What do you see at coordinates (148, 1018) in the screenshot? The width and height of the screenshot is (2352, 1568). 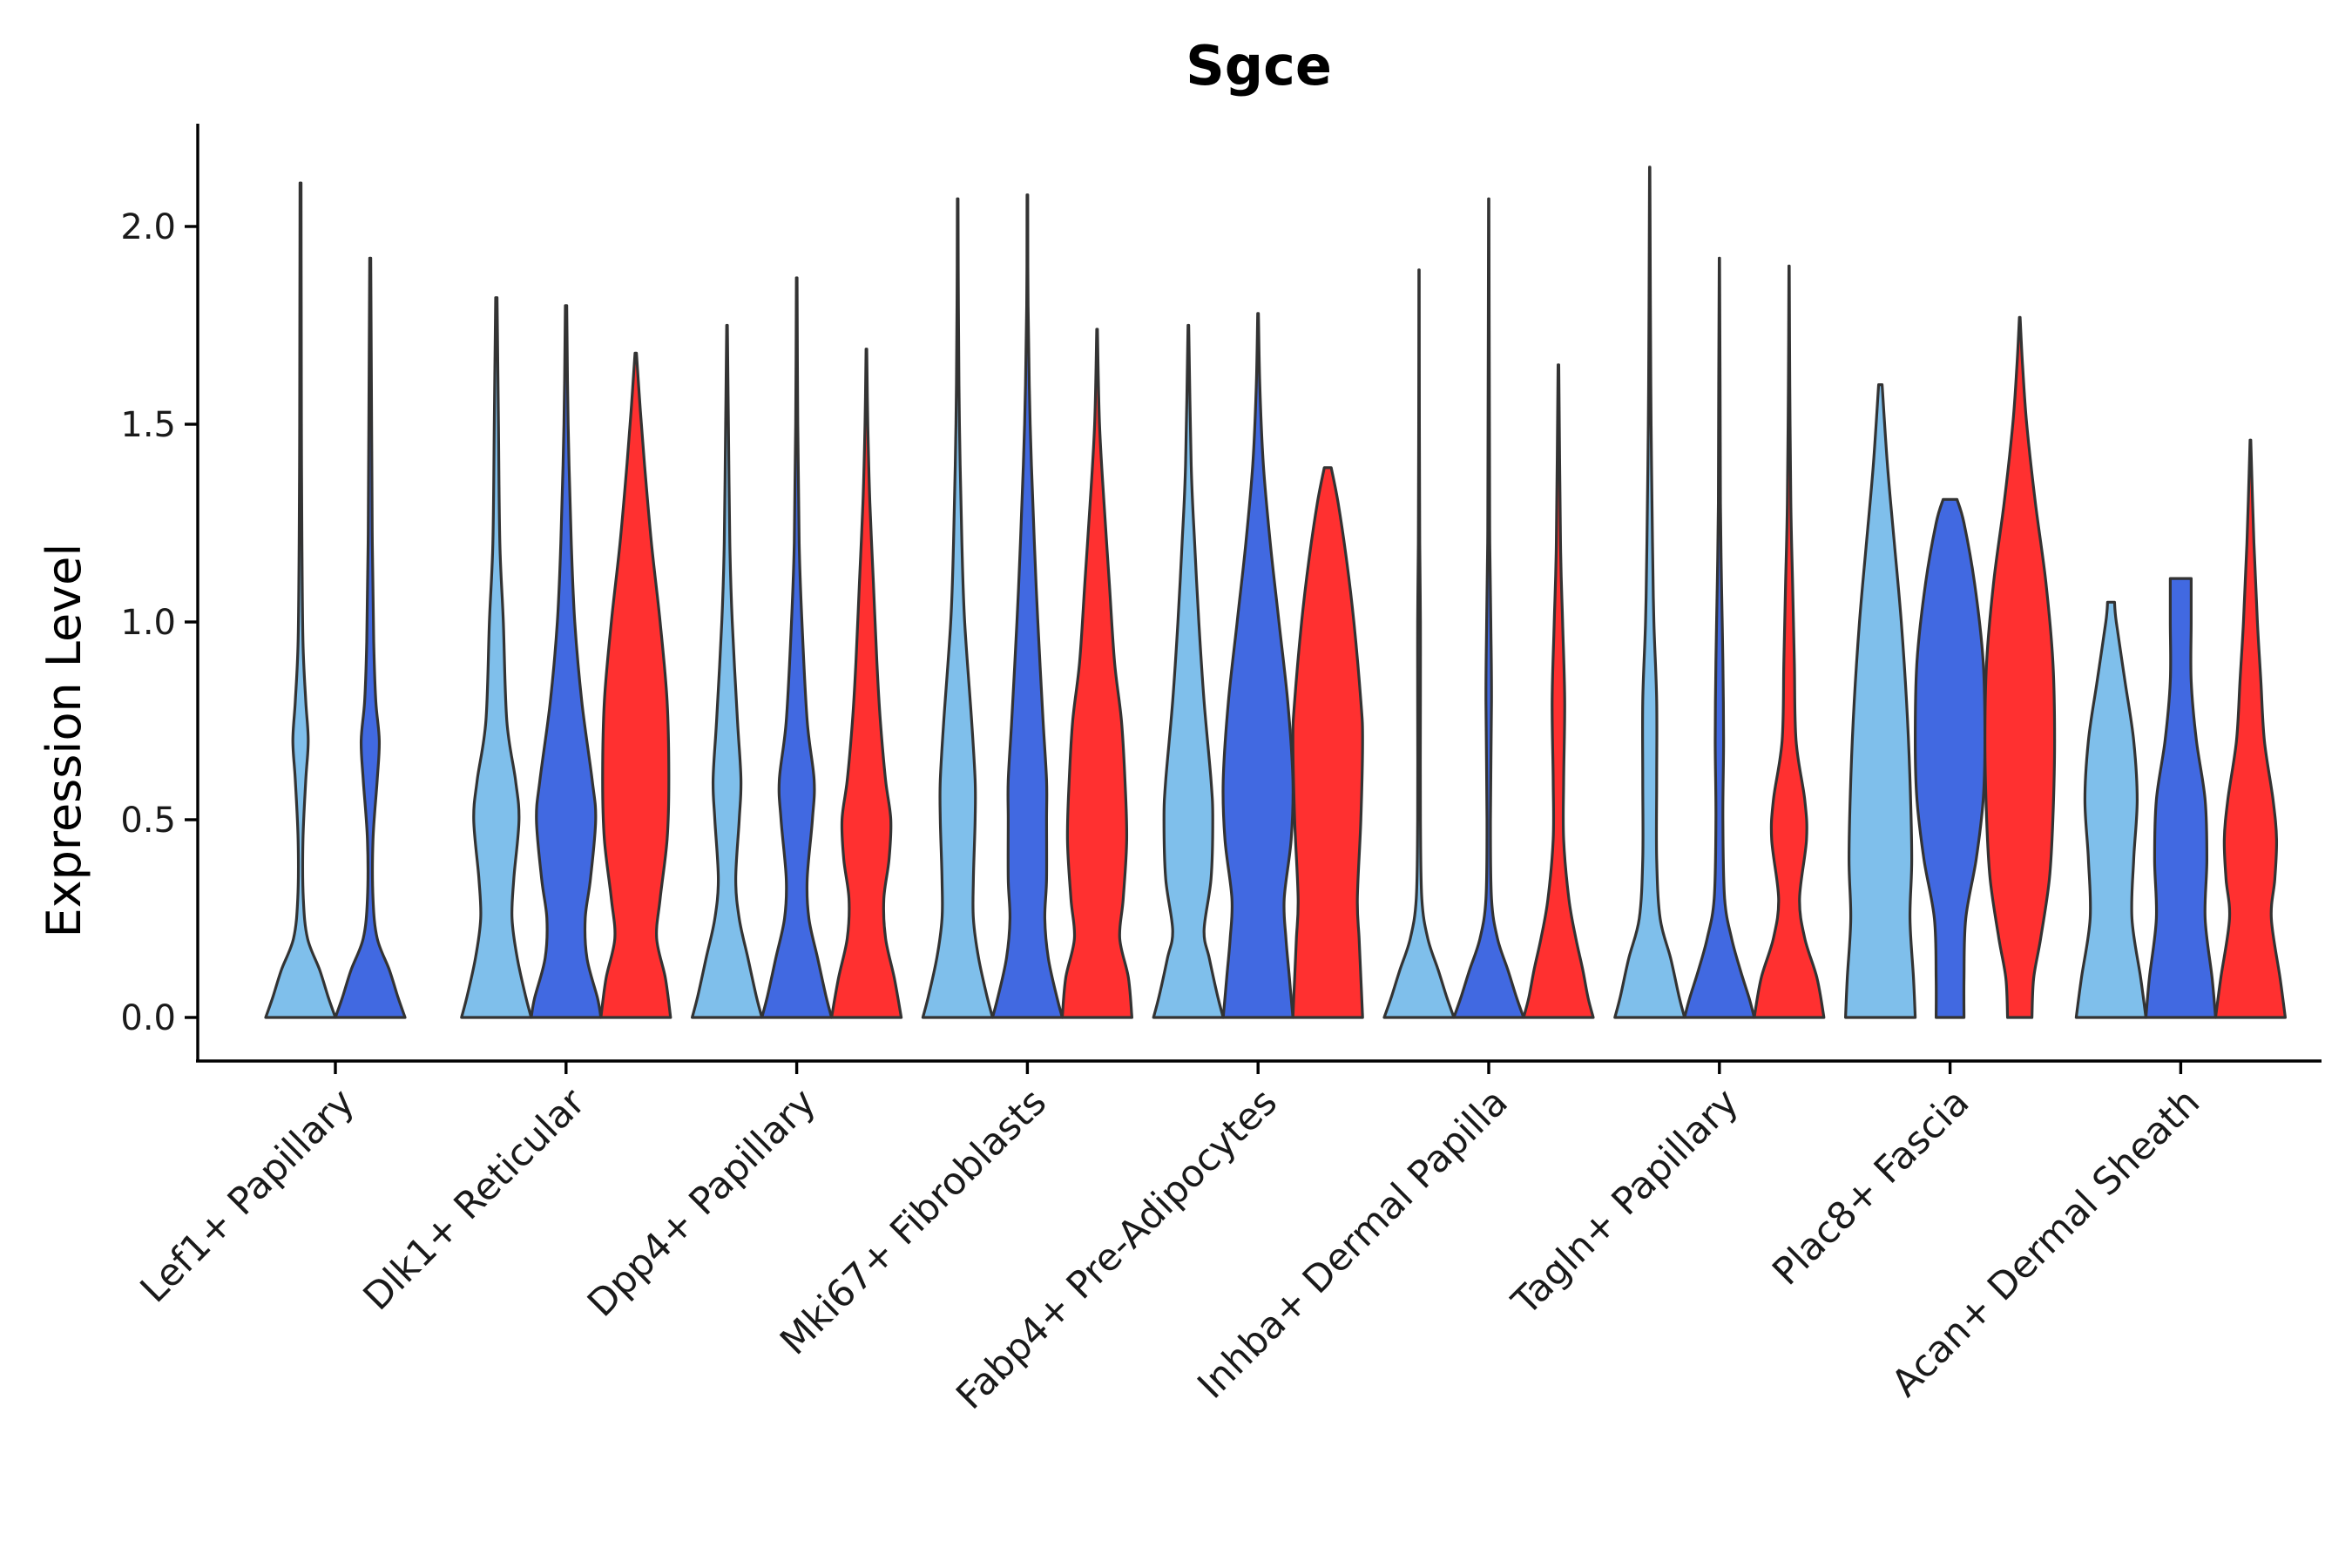 I see `y-tick-label: 0.0` at bounding box center [148, 1018].